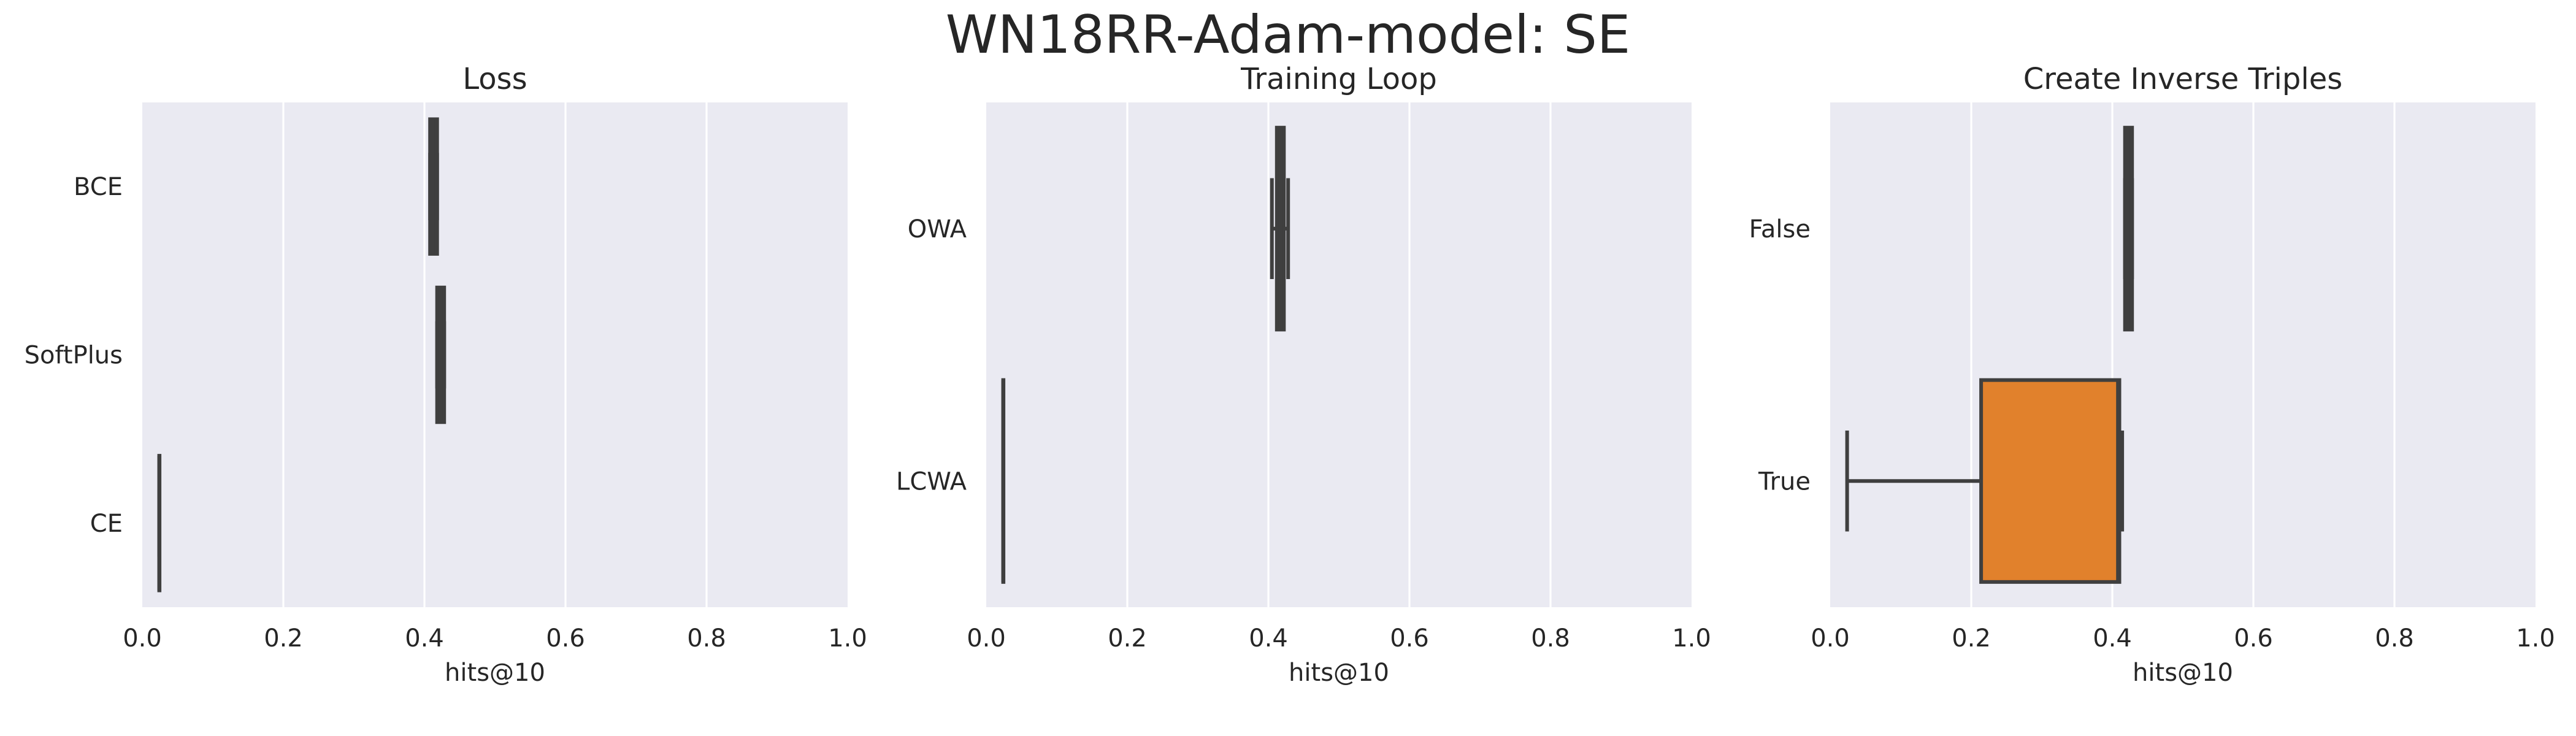 This screenshot has width=2576, height=736. What do you see at coordinates (494, 79) in the screenshot?
I see `subplot-title: Loss` at bounding box center [494, 79].